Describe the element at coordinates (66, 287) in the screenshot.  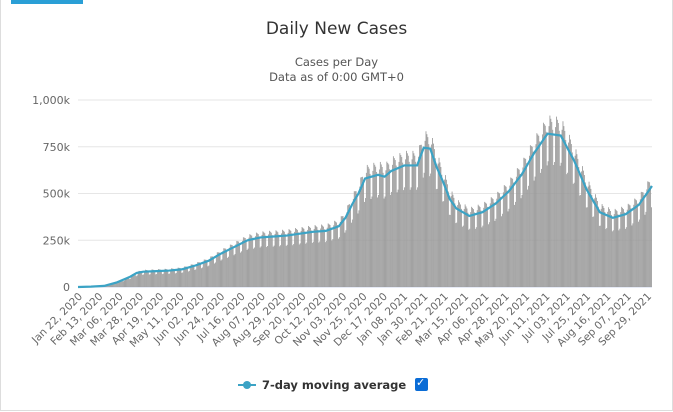
I see `y-tick-label: 0` at that location.